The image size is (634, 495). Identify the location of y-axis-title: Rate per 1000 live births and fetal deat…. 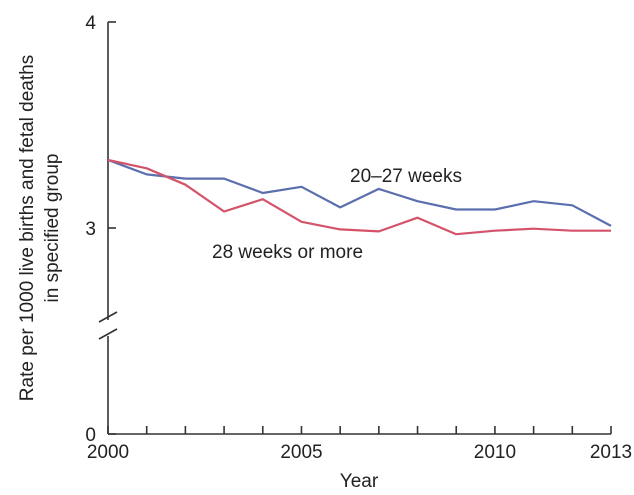
(40, 228).